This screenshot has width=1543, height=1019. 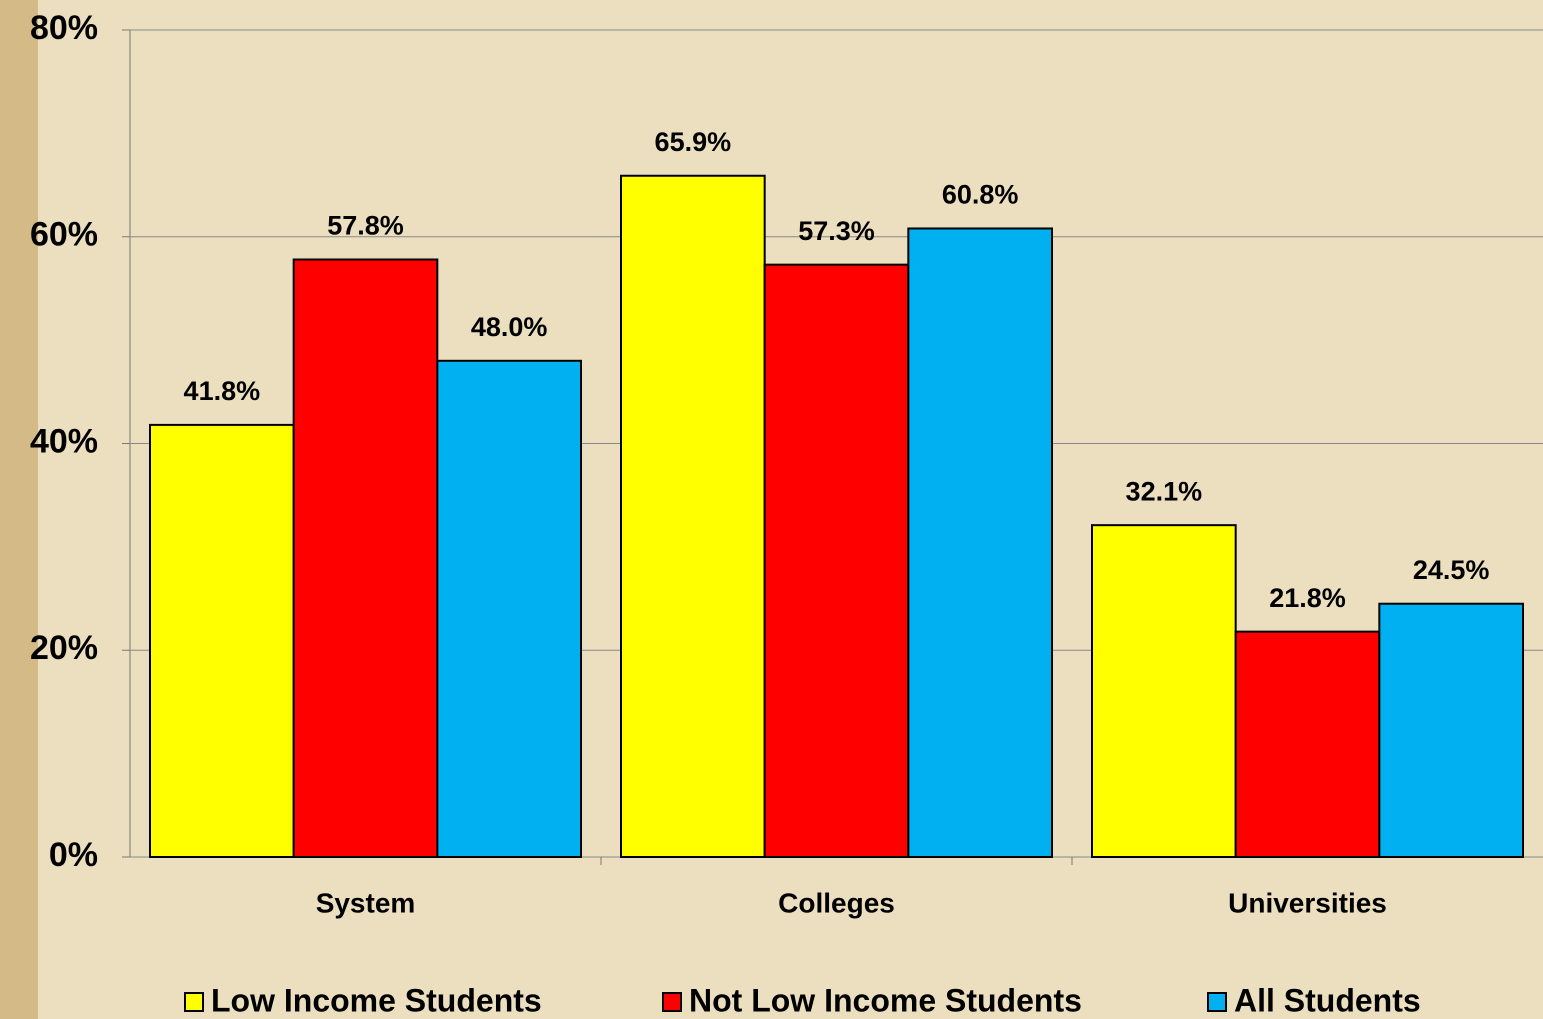 What do you see at coordinates (64, 235) in the screenshot?
I see `y-tick-label: 60%` at bounding box center [64, 235].